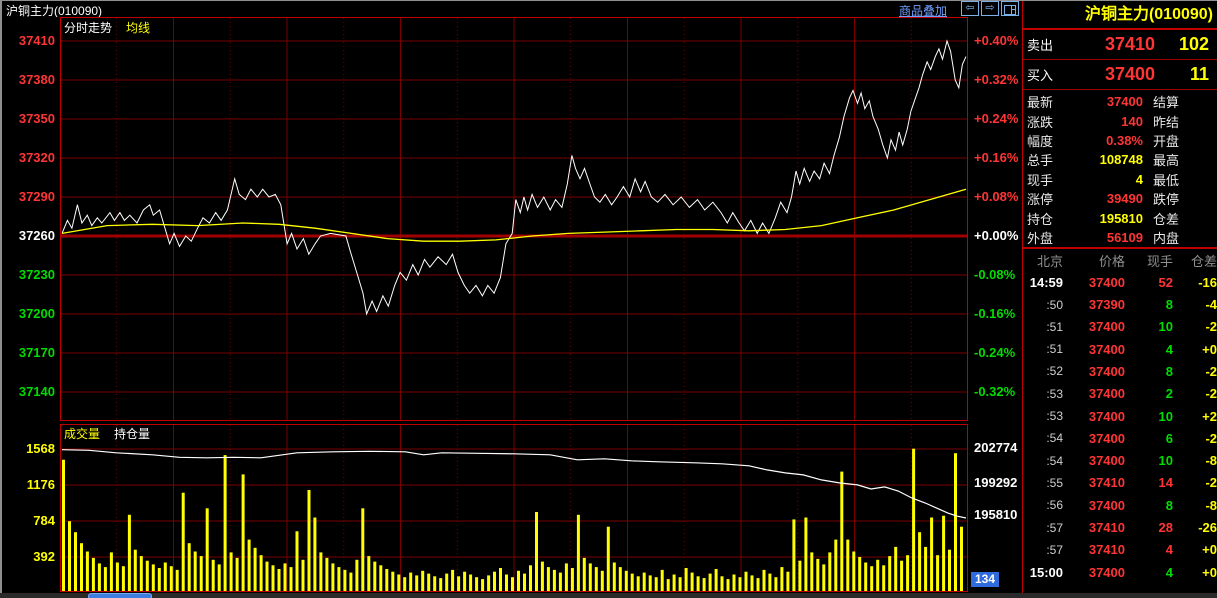 The height and width of the screenshot is (598, 1217). What do you see at coordinates (1166, 219) in the screenshot?
I see `quote-label-right: 仓差` at bounding box center [1166, 219].